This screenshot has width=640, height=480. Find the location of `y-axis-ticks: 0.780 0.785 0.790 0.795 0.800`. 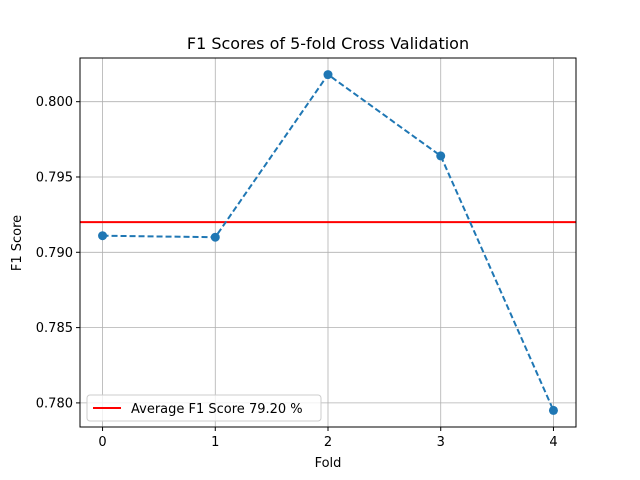

y-axis-ticks: 0.780 0.785 0.790 0.795 0.800 is located at coordinates (58, 253).